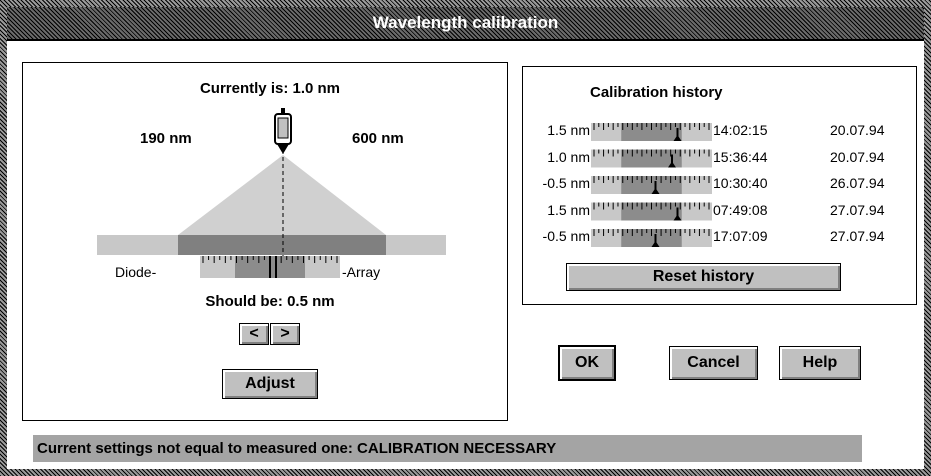 Image resolution: width=931 pixels, height=476 pixels. I want to click on next-button: >, so click(285, 334).